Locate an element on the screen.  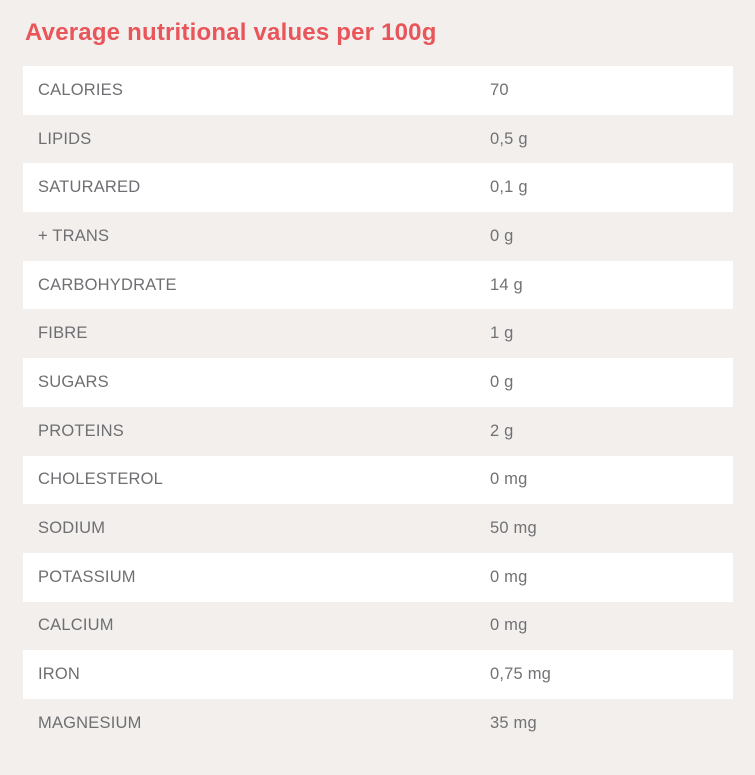
table-row: SODIUM 50 mg is located at coordinates (378, 528).